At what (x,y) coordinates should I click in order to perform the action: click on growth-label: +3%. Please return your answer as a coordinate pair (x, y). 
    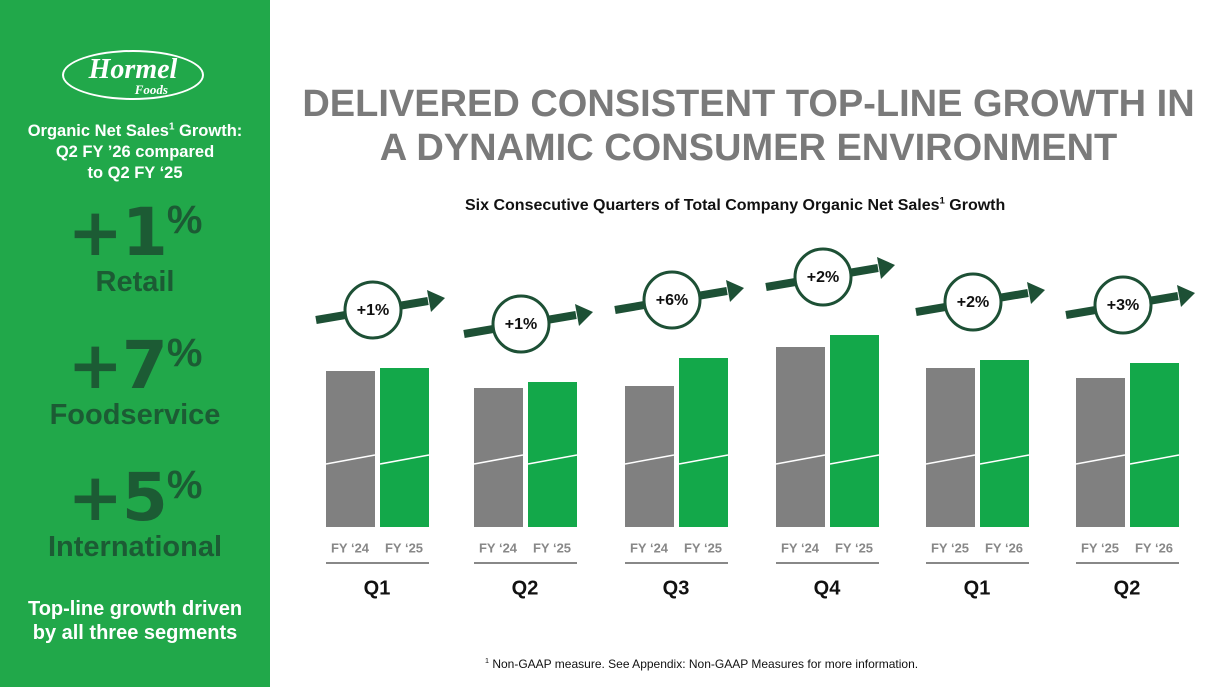
    Looking at the image, I should click on (1123, 305).